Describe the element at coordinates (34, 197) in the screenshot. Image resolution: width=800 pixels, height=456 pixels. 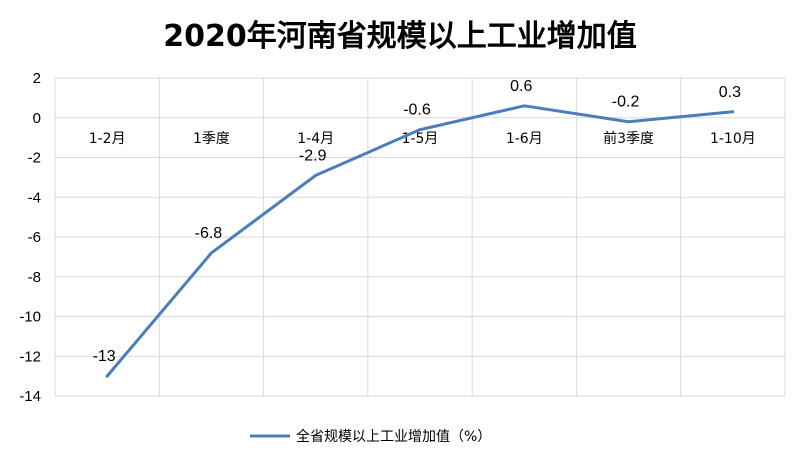
I see `y-tick-label: -4` at that location.